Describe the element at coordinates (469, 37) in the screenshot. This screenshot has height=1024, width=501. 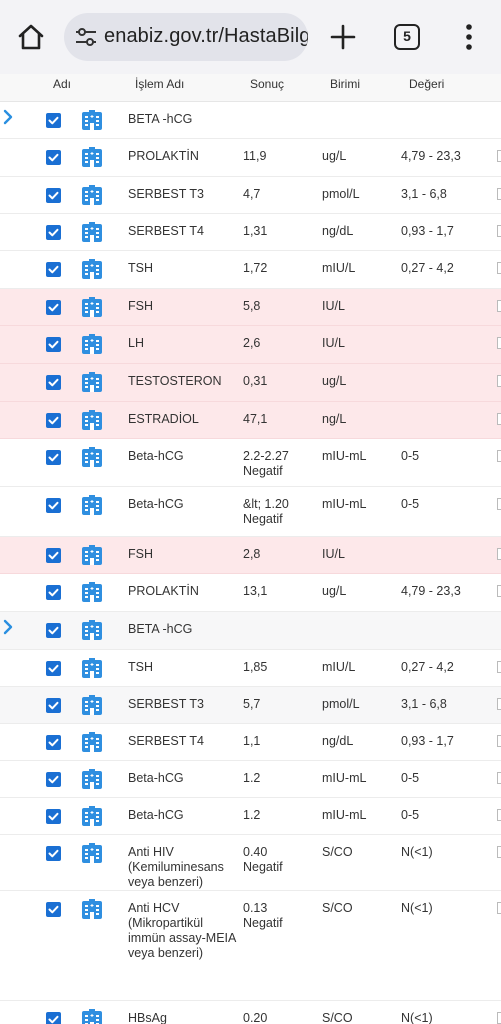
I see `overflow-menu-icon` at that location.